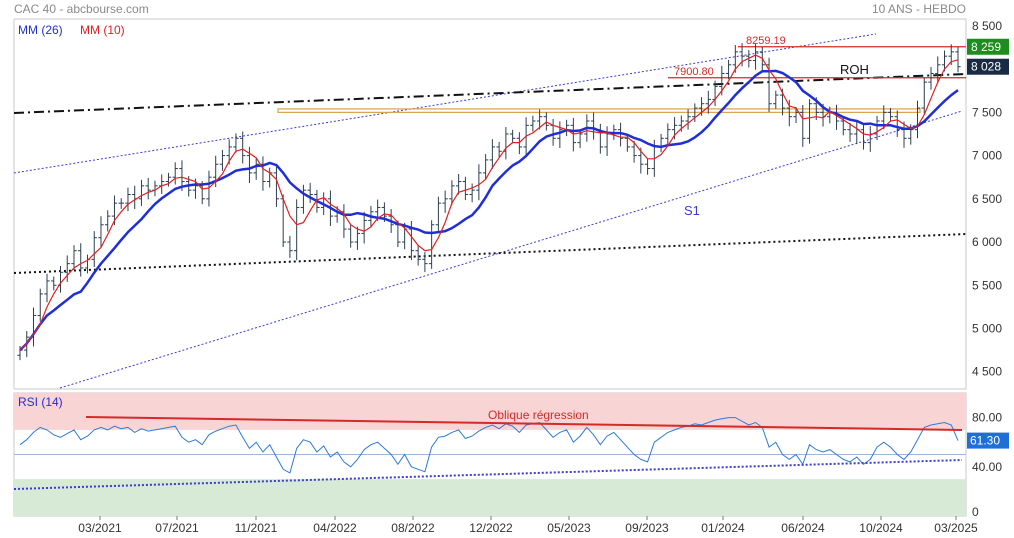  I want to click on x-tick-label: 09/2023, so click(647, 528).